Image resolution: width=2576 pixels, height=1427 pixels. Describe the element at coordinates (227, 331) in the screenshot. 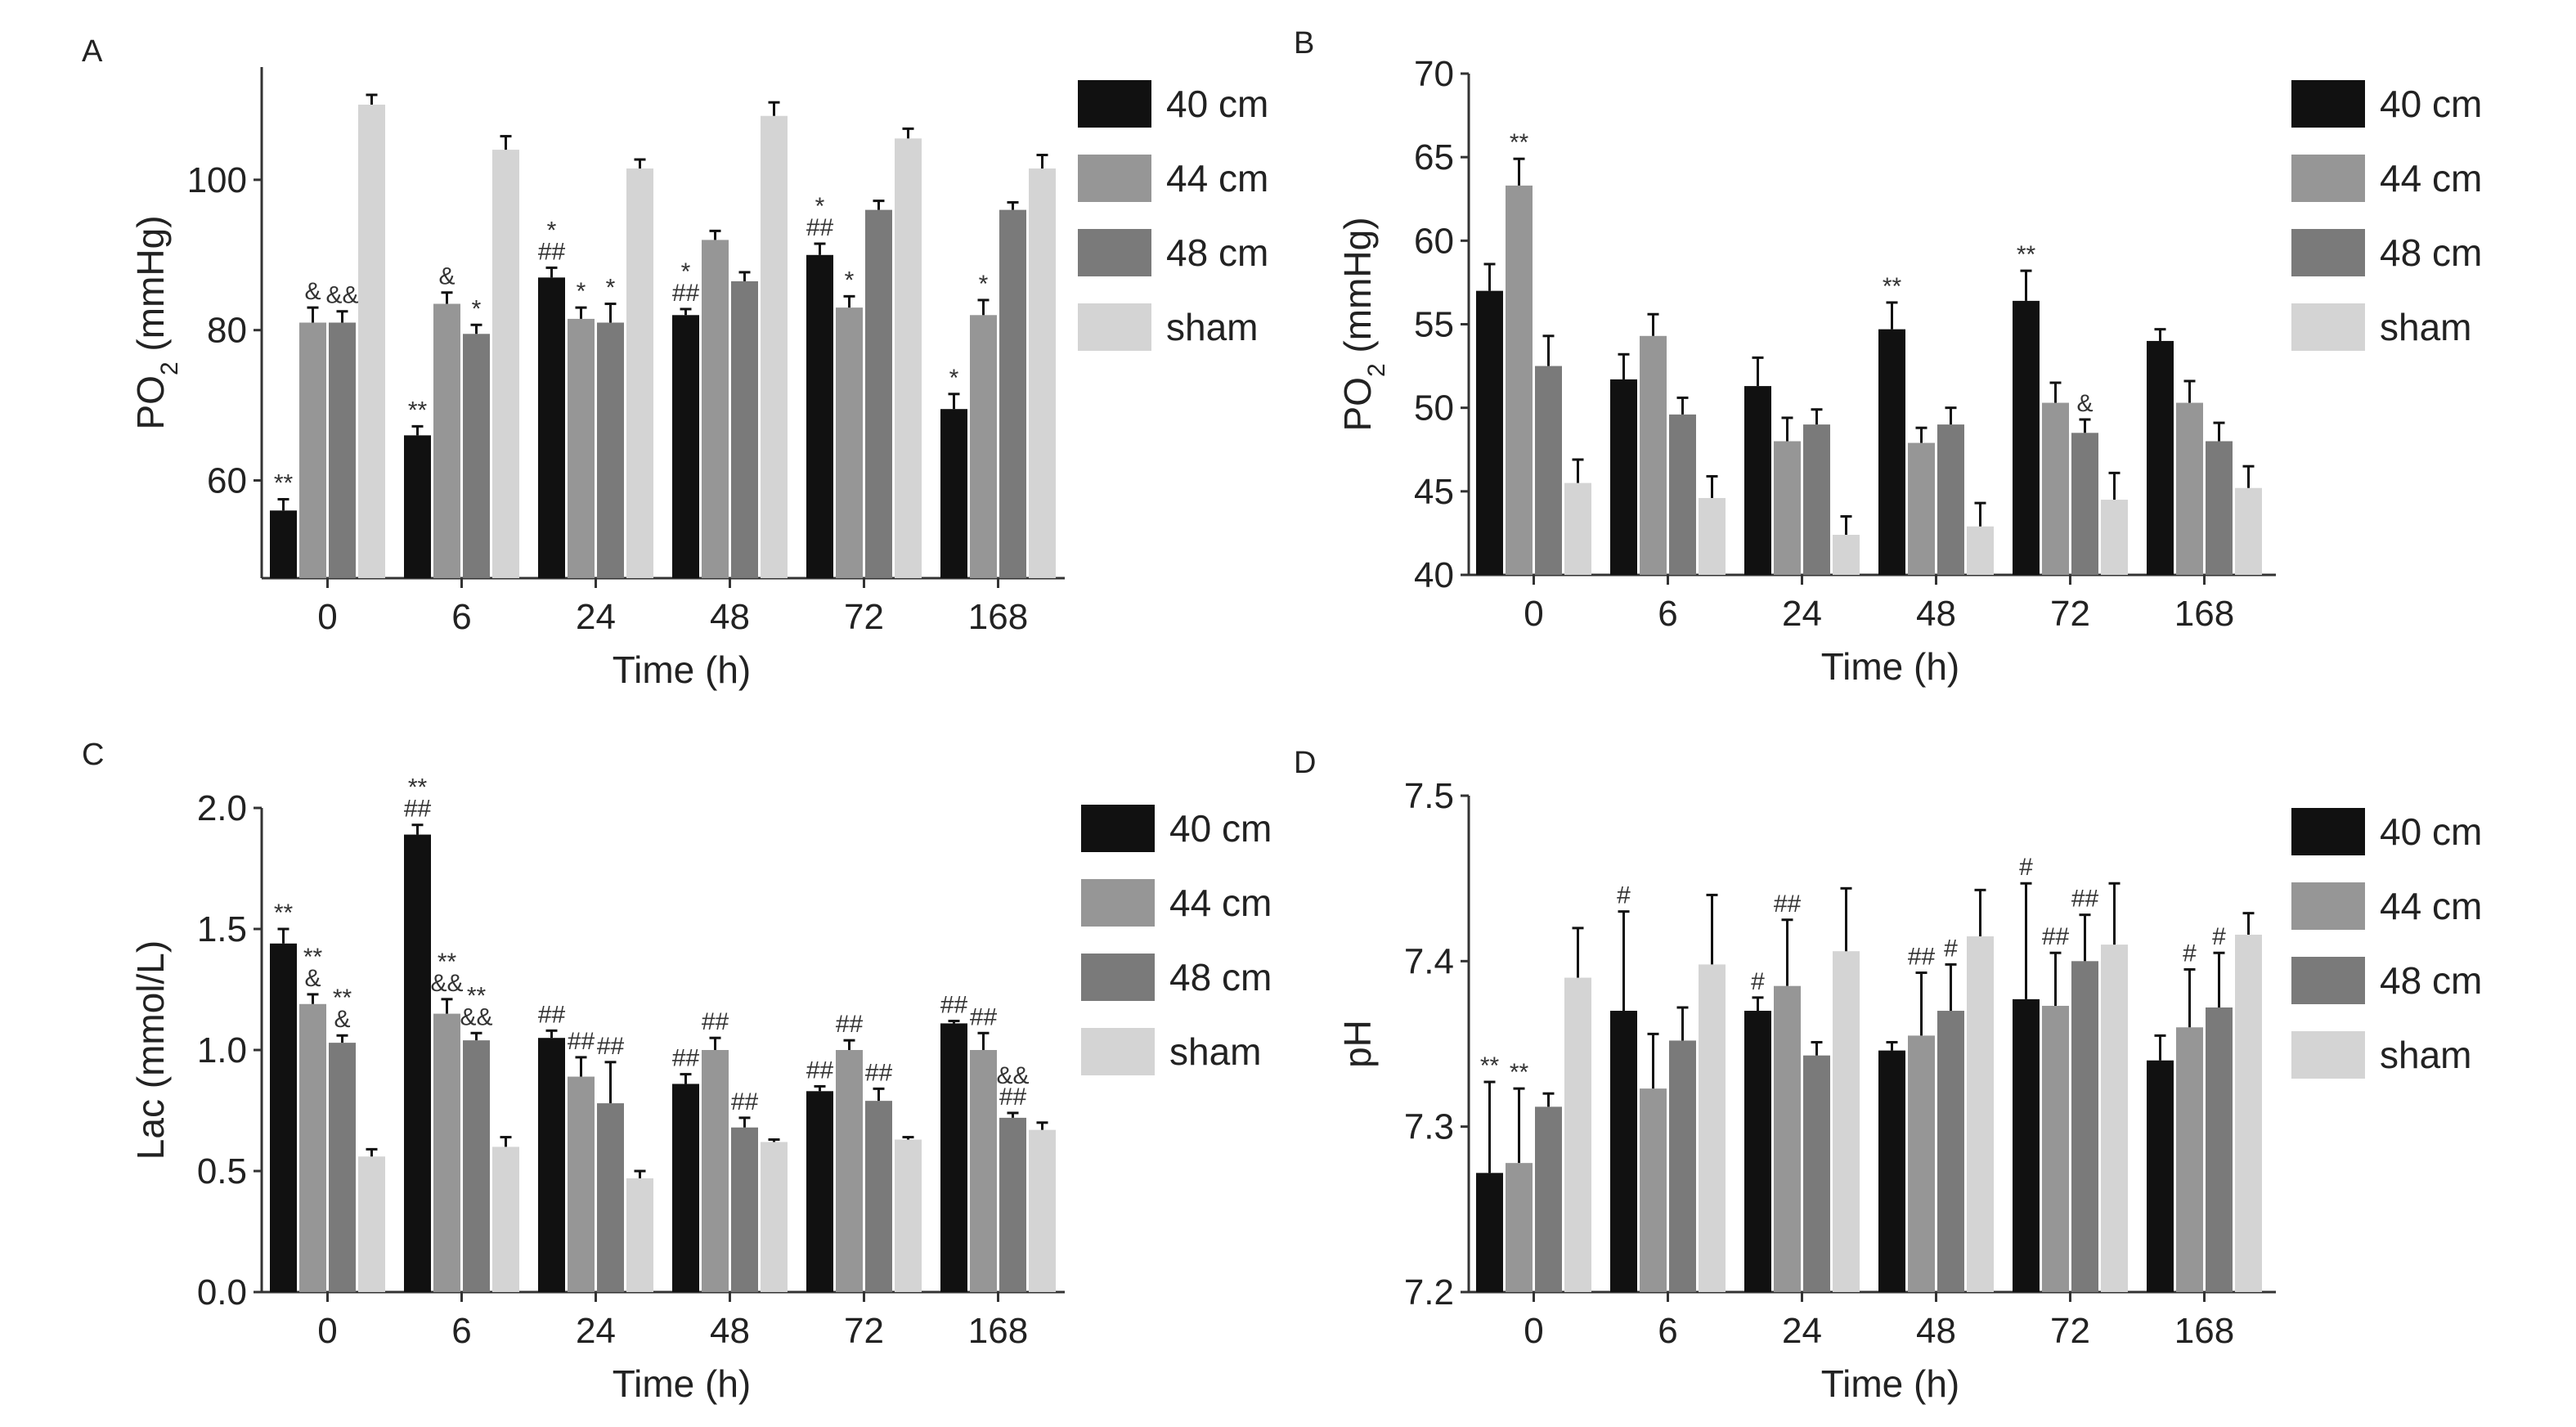

I see `y-tick-label: 80` at that location.